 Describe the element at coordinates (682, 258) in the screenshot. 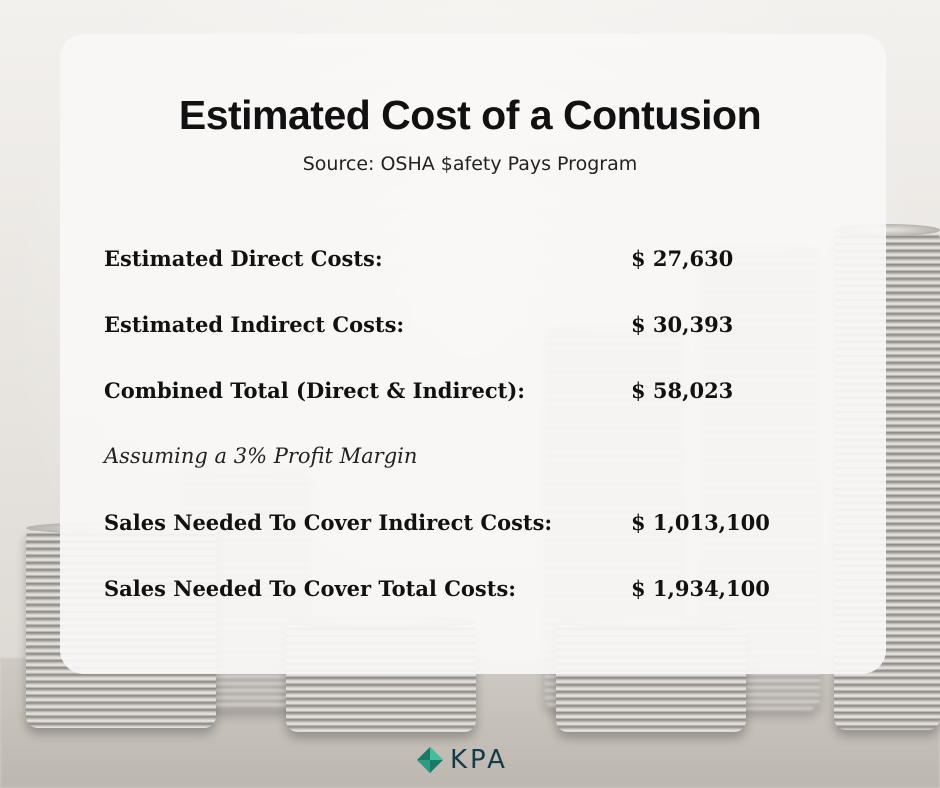

I see `direct-costs-value: $ 27,630` at that location.